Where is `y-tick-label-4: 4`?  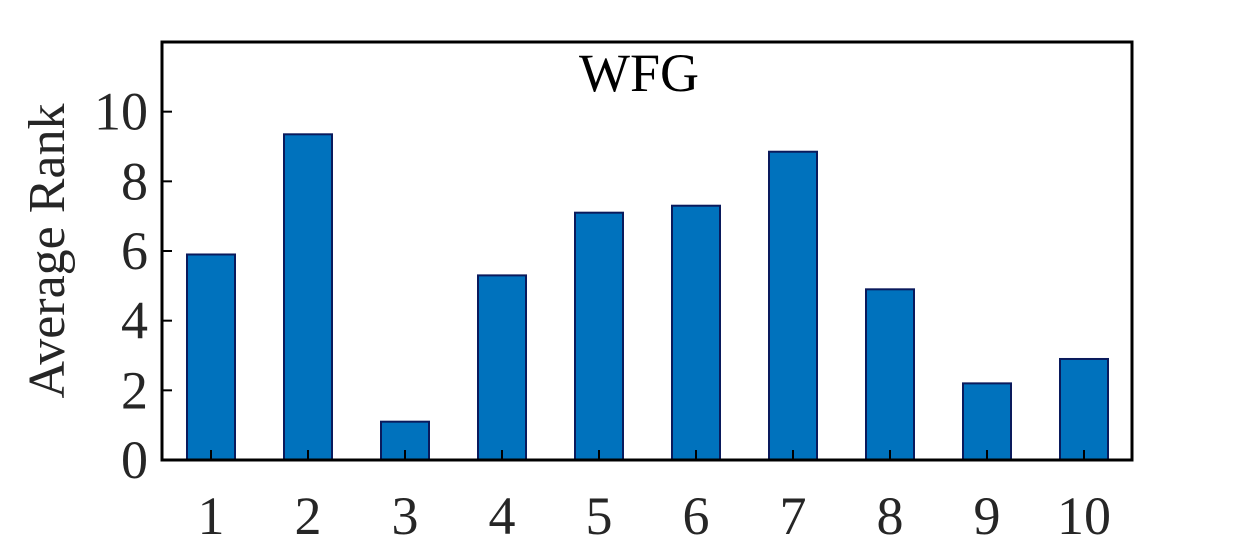
y-tick-label-4: 4 is located at coordinates (134, 321).